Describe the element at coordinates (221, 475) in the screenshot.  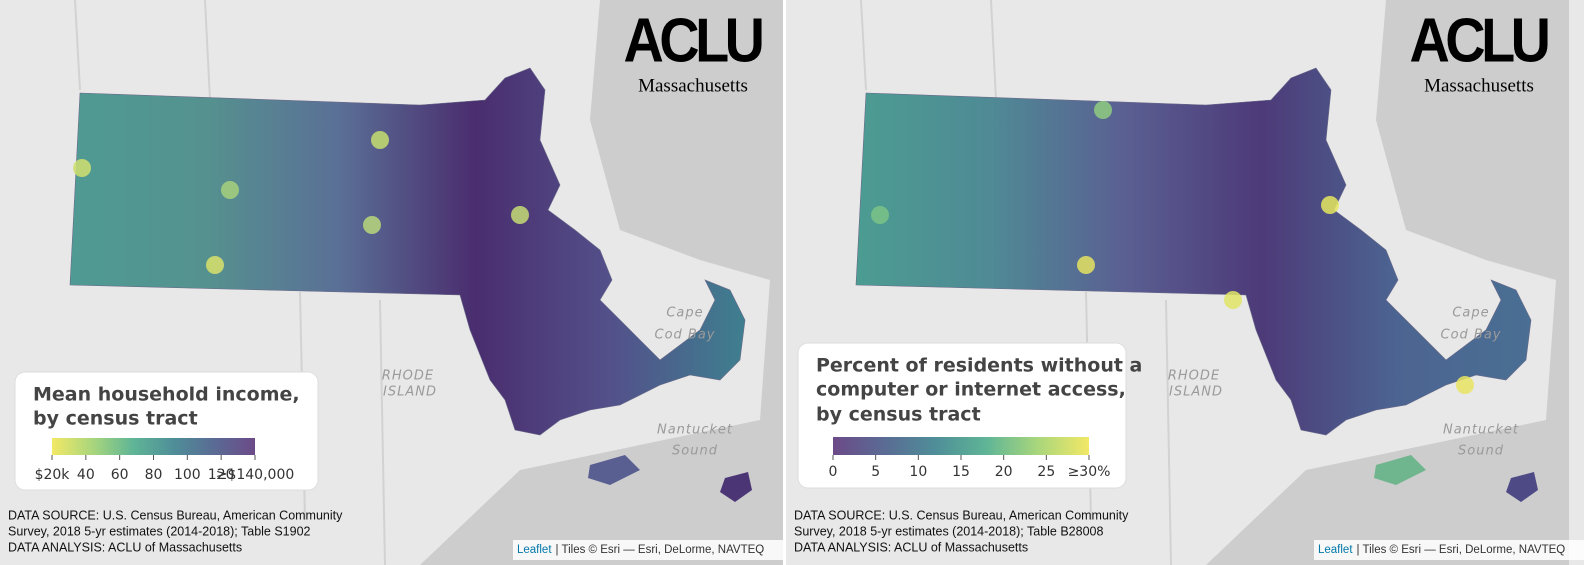
I see `legend-tick-label: 120` at that location.